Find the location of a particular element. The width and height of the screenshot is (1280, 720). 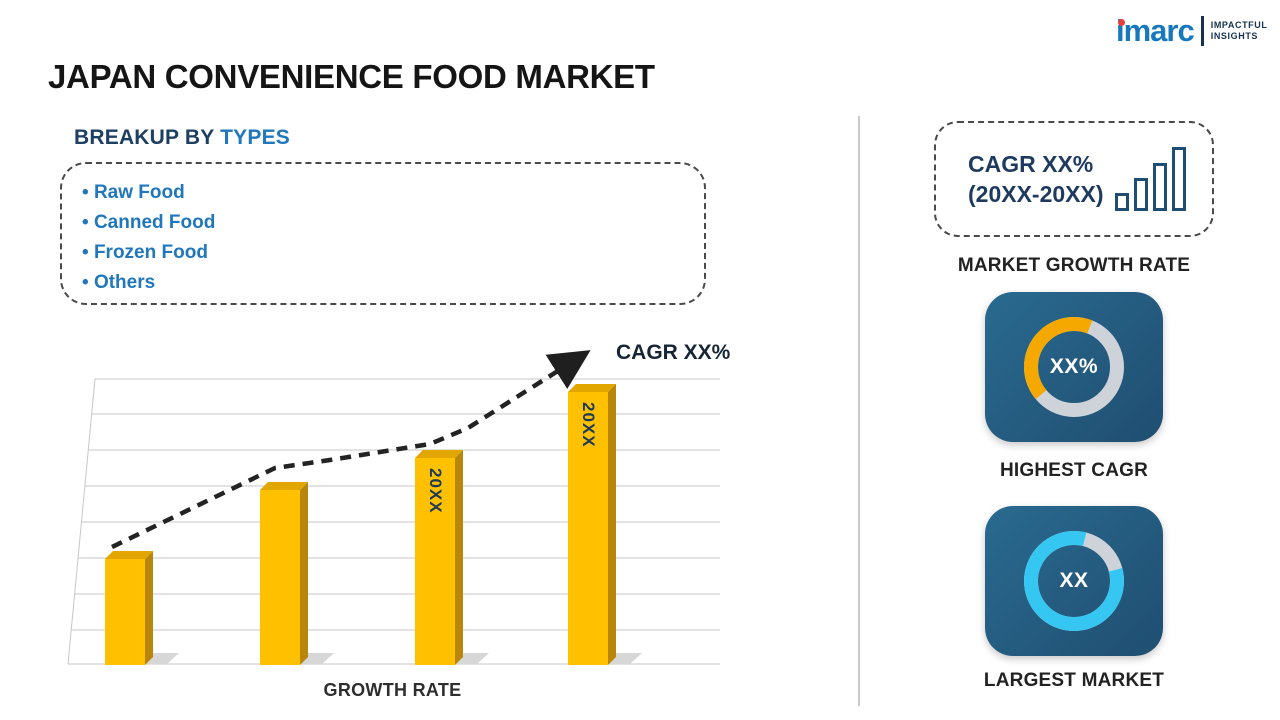

bar-chart-icon is located at coordinates (1150, 179).